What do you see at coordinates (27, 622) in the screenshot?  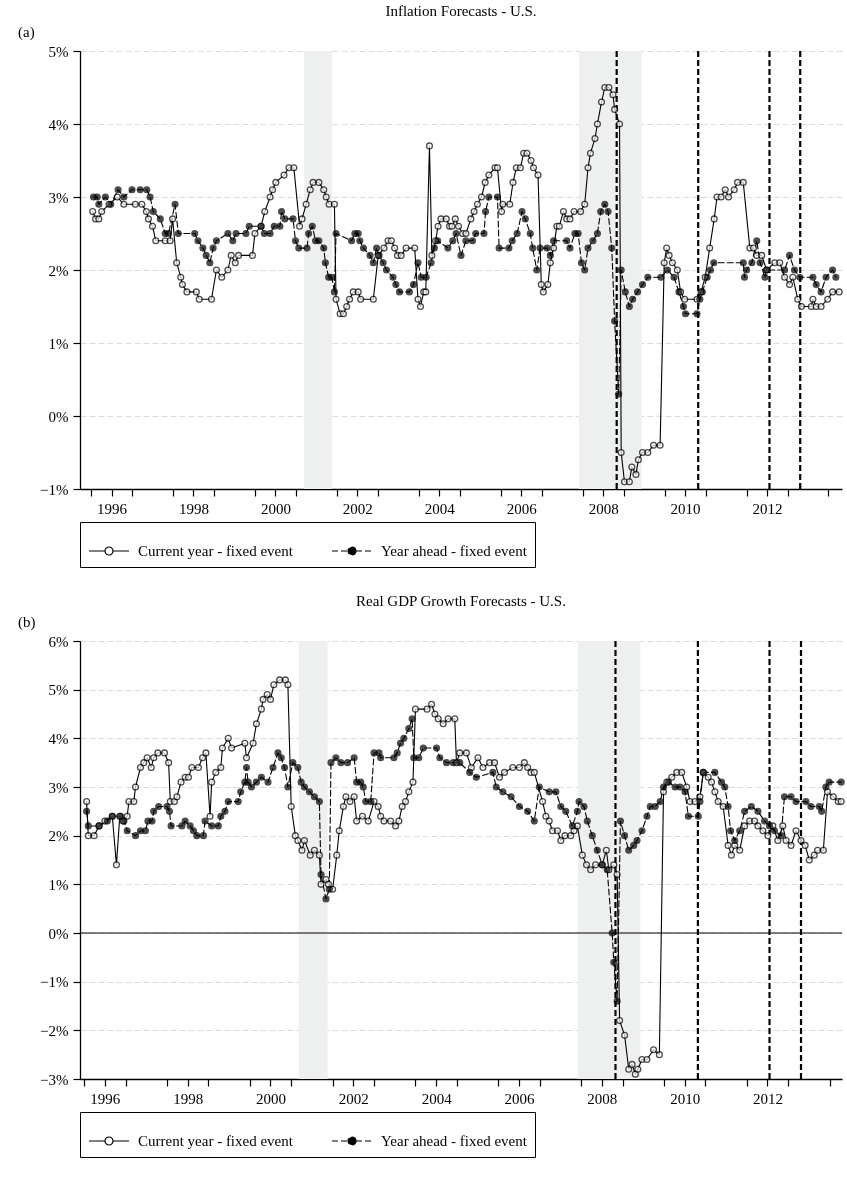 I see `text: (b)` at bounding box center [27, 622].